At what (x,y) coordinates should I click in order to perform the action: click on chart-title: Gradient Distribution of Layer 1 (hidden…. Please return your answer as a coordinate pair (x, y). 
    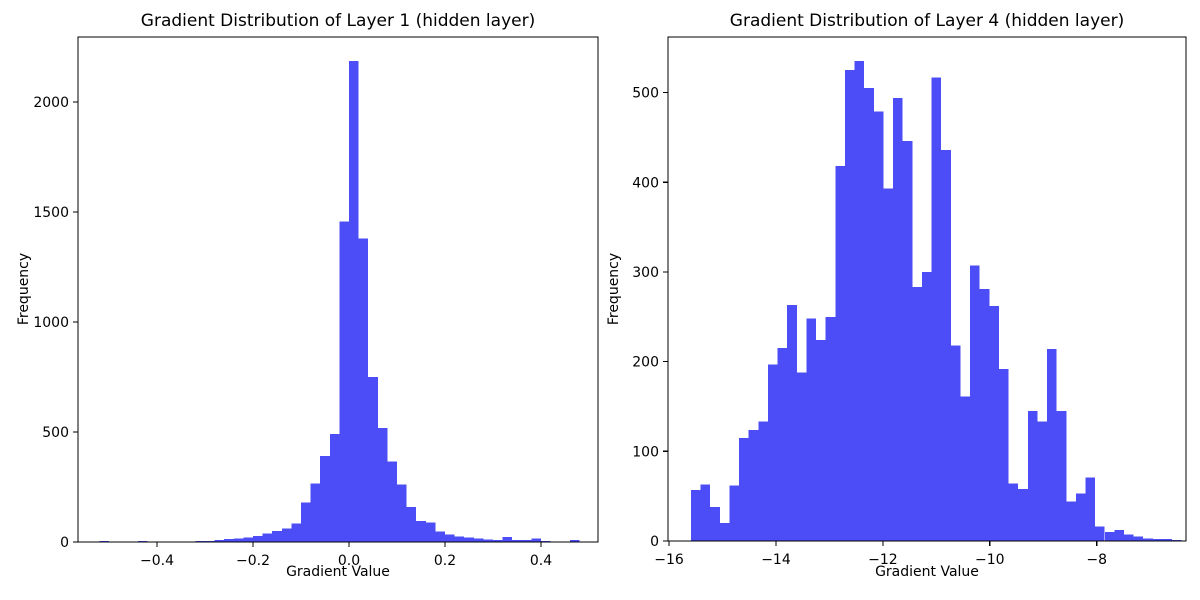
    Looking at the image, I should click on (338, 21).